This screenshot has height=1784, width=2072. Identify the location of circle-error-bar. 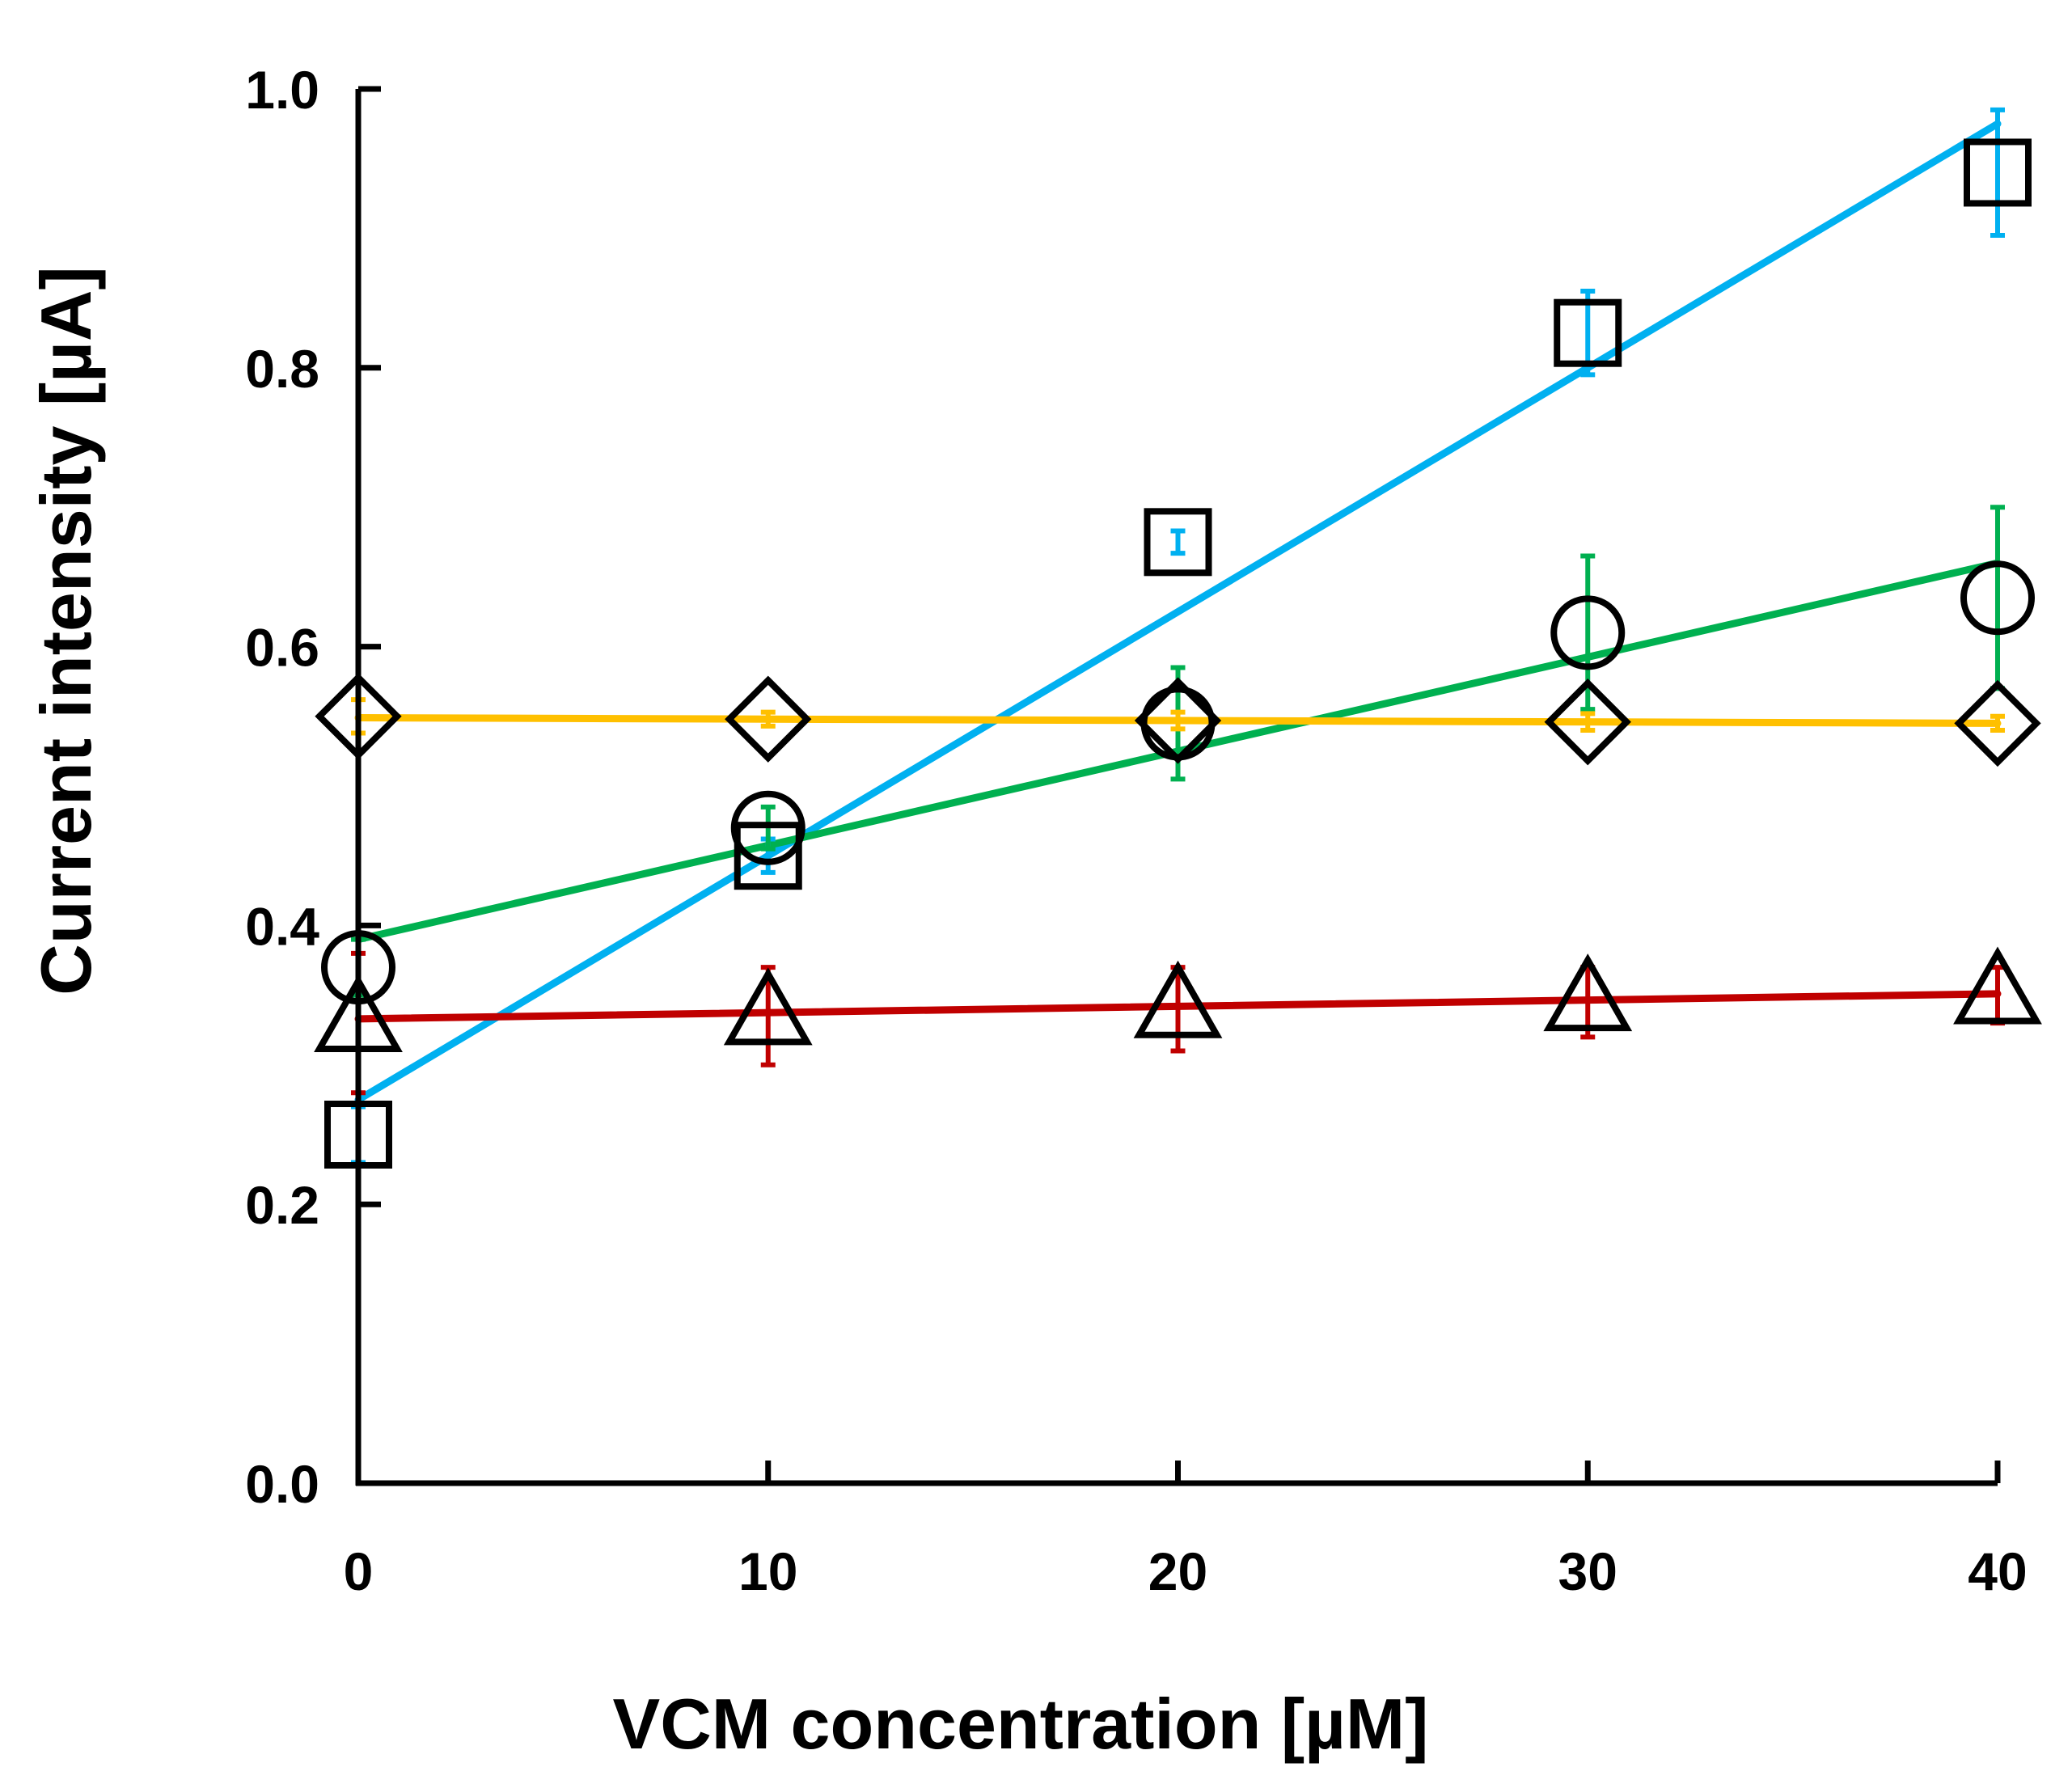
(1997, 598).